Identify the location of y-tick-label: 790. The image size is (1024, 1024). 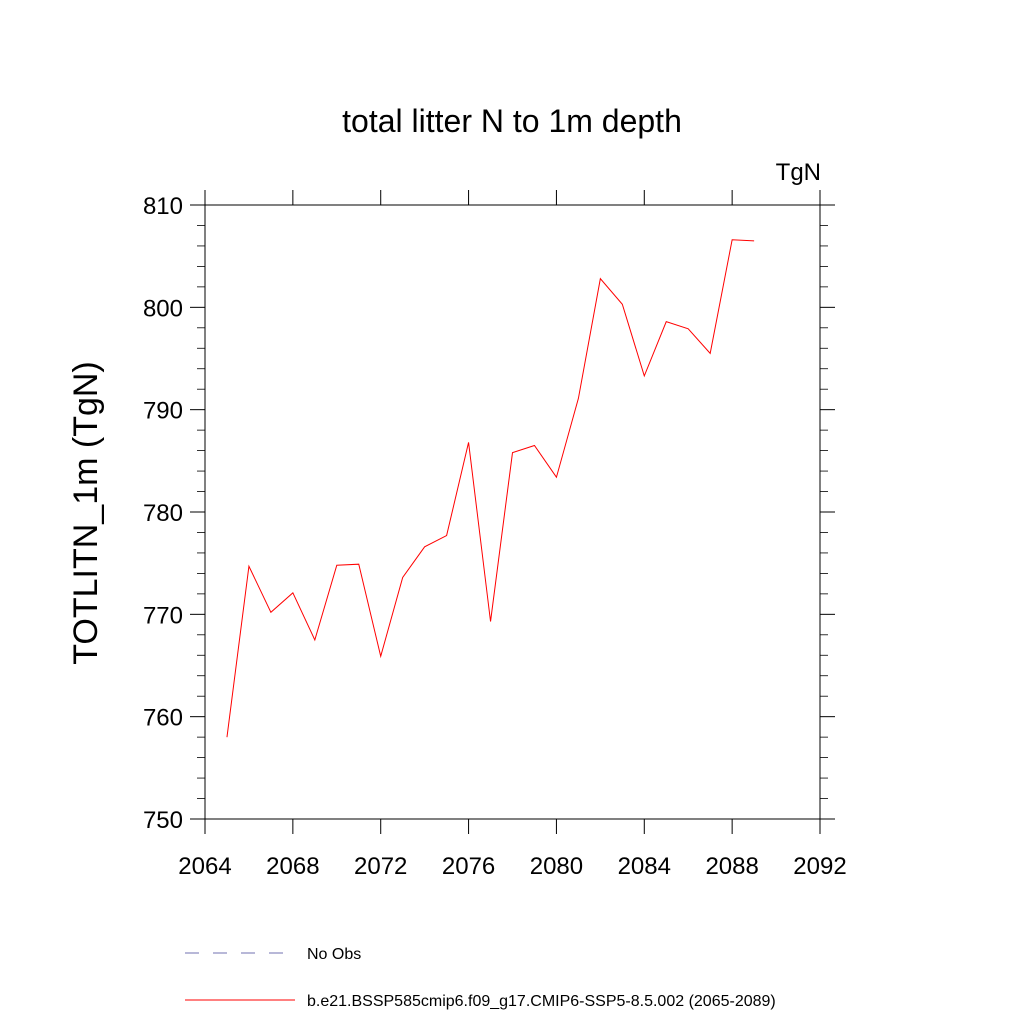
(163, 411).